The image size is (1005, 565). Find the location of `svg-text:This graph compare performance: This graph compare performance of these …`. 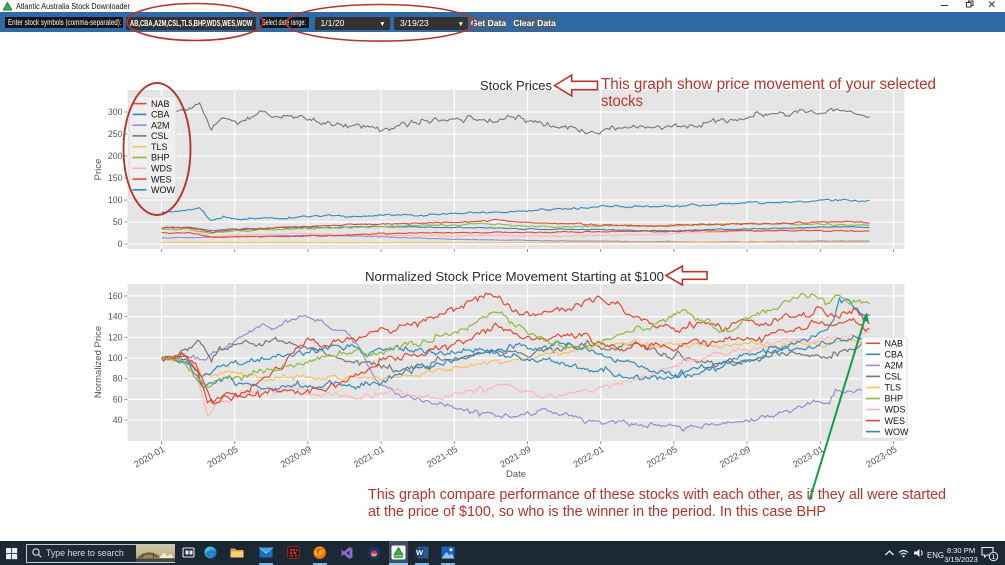

svg-text:This graph compare performance: This graph compare performance of these … is located at coordinates (657, 494).